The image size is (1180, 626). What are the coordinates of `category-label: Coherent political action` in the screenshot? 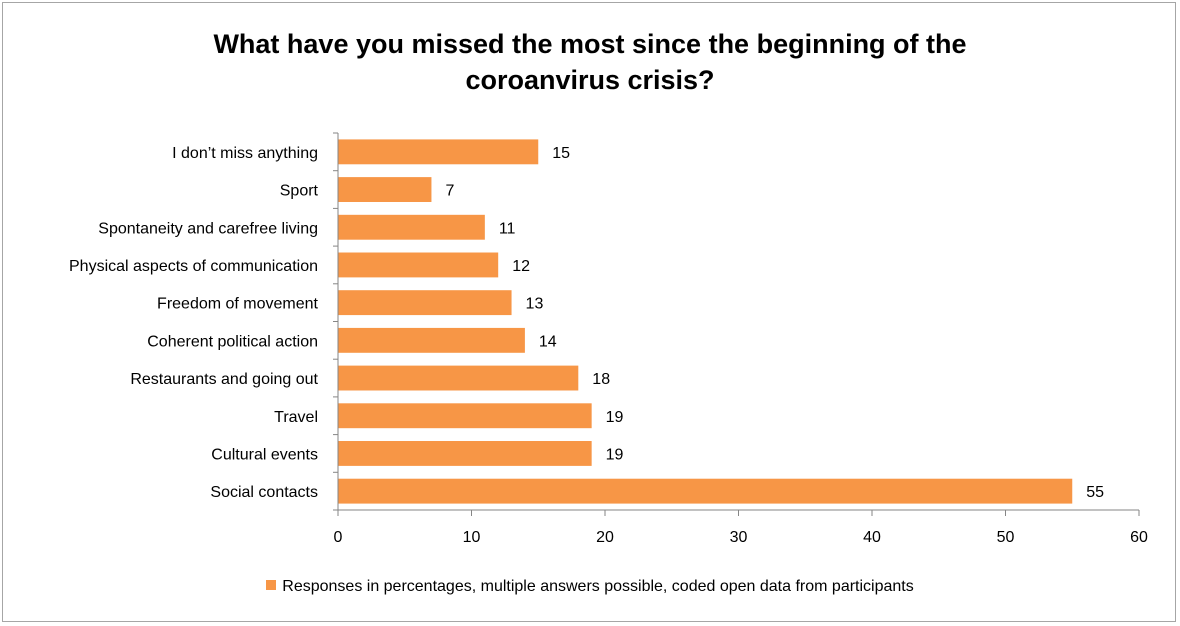 It's located at (232, 341).